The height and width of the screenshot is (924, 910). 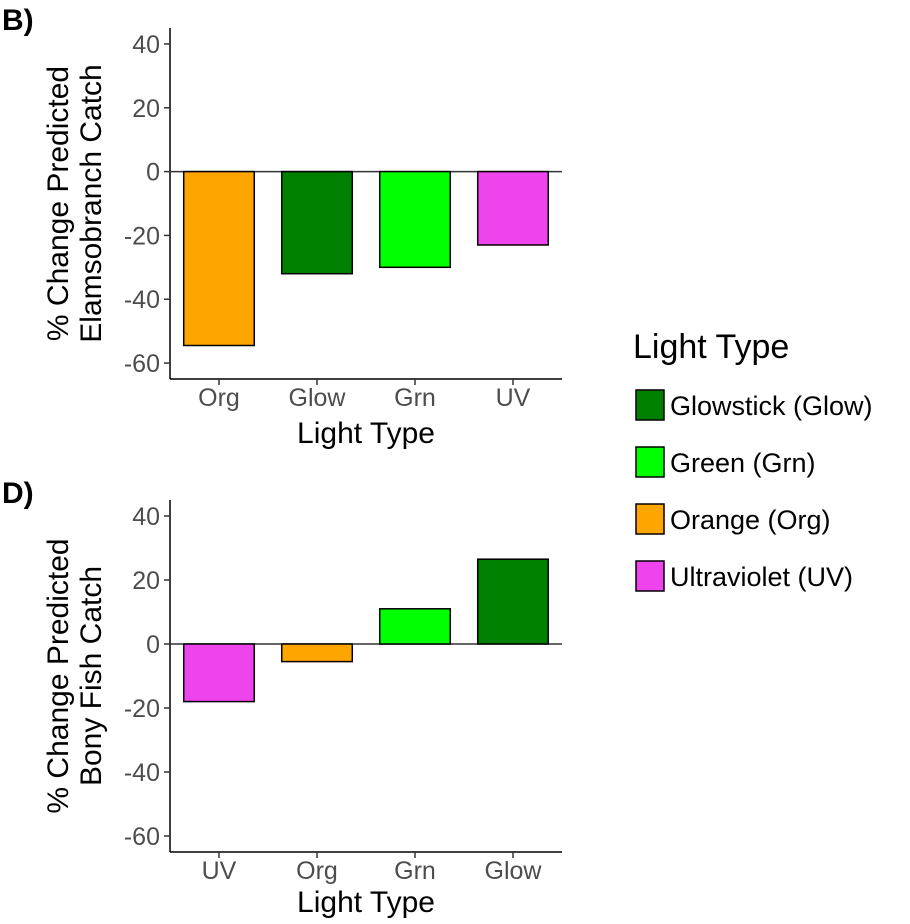 What do you see at coordinates (18, 20) in the screenshot?
I see `panel-b-label: B)` at bounding box center [18, 20].